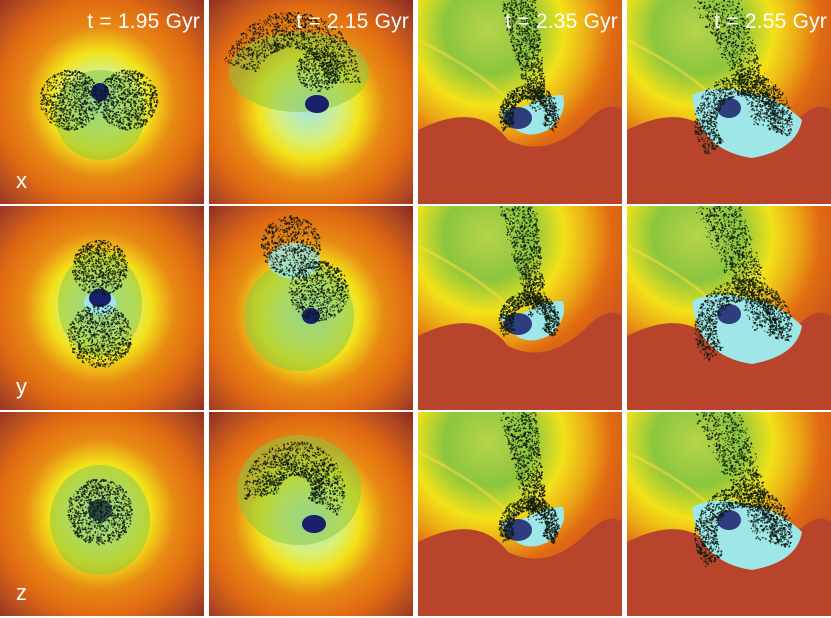  I want to click on projection-axis-label: y, so click(21, 387).